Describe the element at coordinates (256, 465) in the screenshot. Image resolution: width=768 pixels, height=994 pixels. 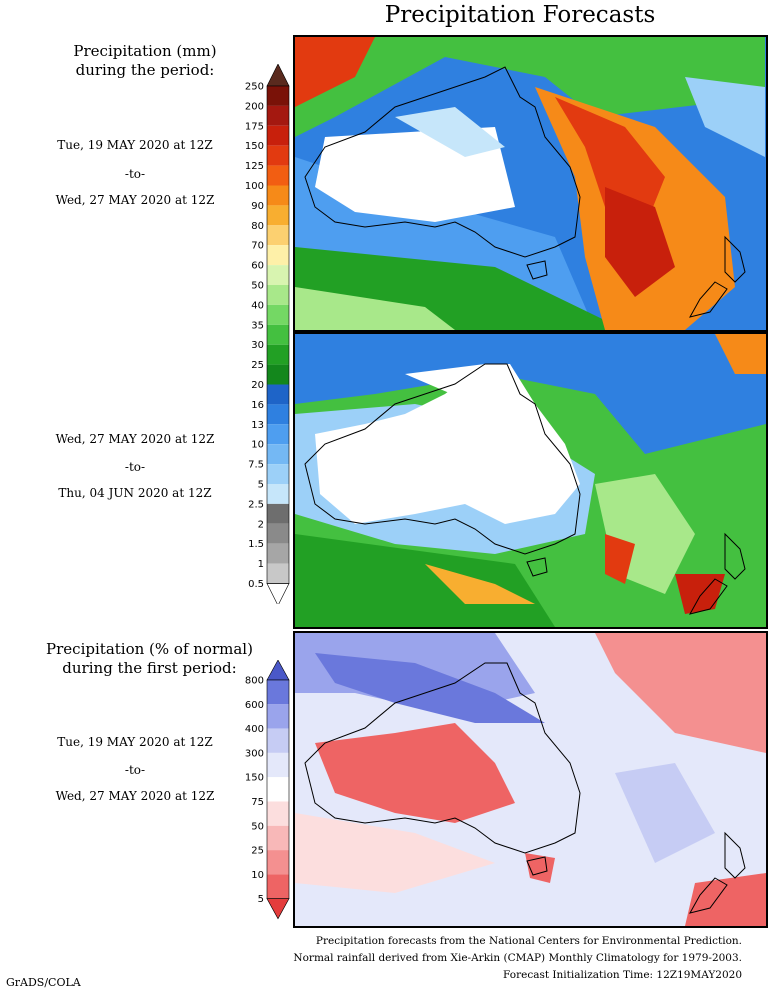
I see `precip-colorbar-tick-label: 7.5` at that location.